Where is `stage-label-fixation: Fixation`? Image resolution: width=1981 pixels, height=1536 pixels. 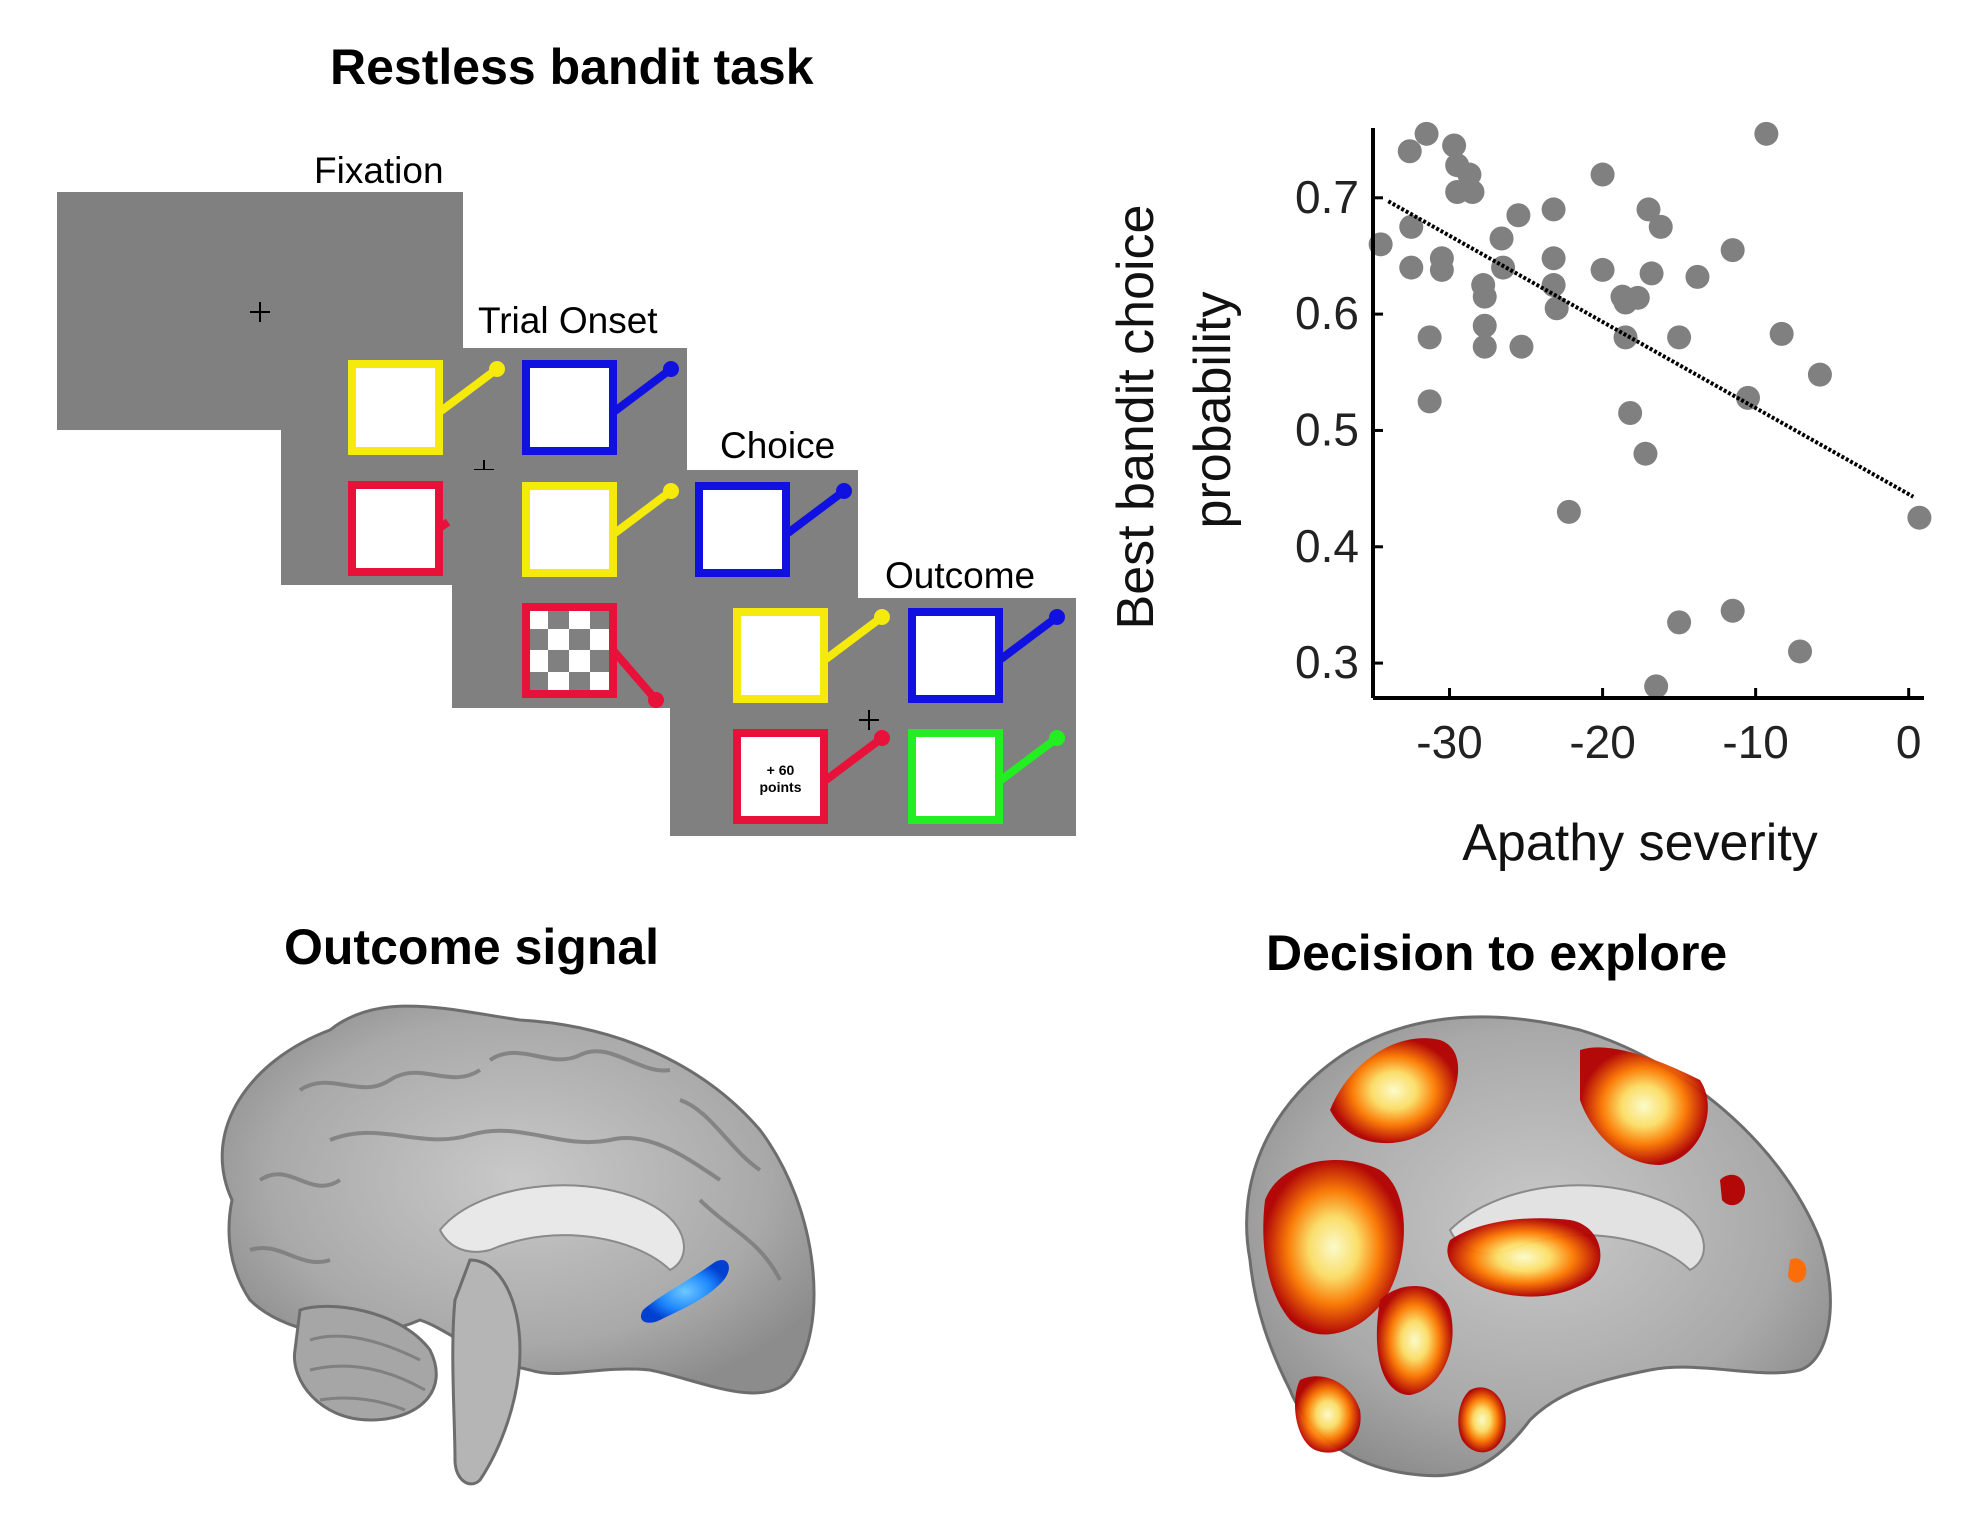
stage-label-fixation: Fixation is located at coordinates (379, 170).